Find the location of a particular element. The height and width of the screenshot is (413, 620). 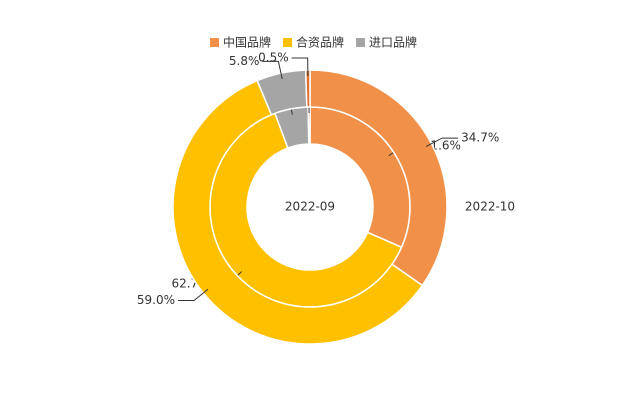

data-label: 59.0% is located at coordinates (156, 300).